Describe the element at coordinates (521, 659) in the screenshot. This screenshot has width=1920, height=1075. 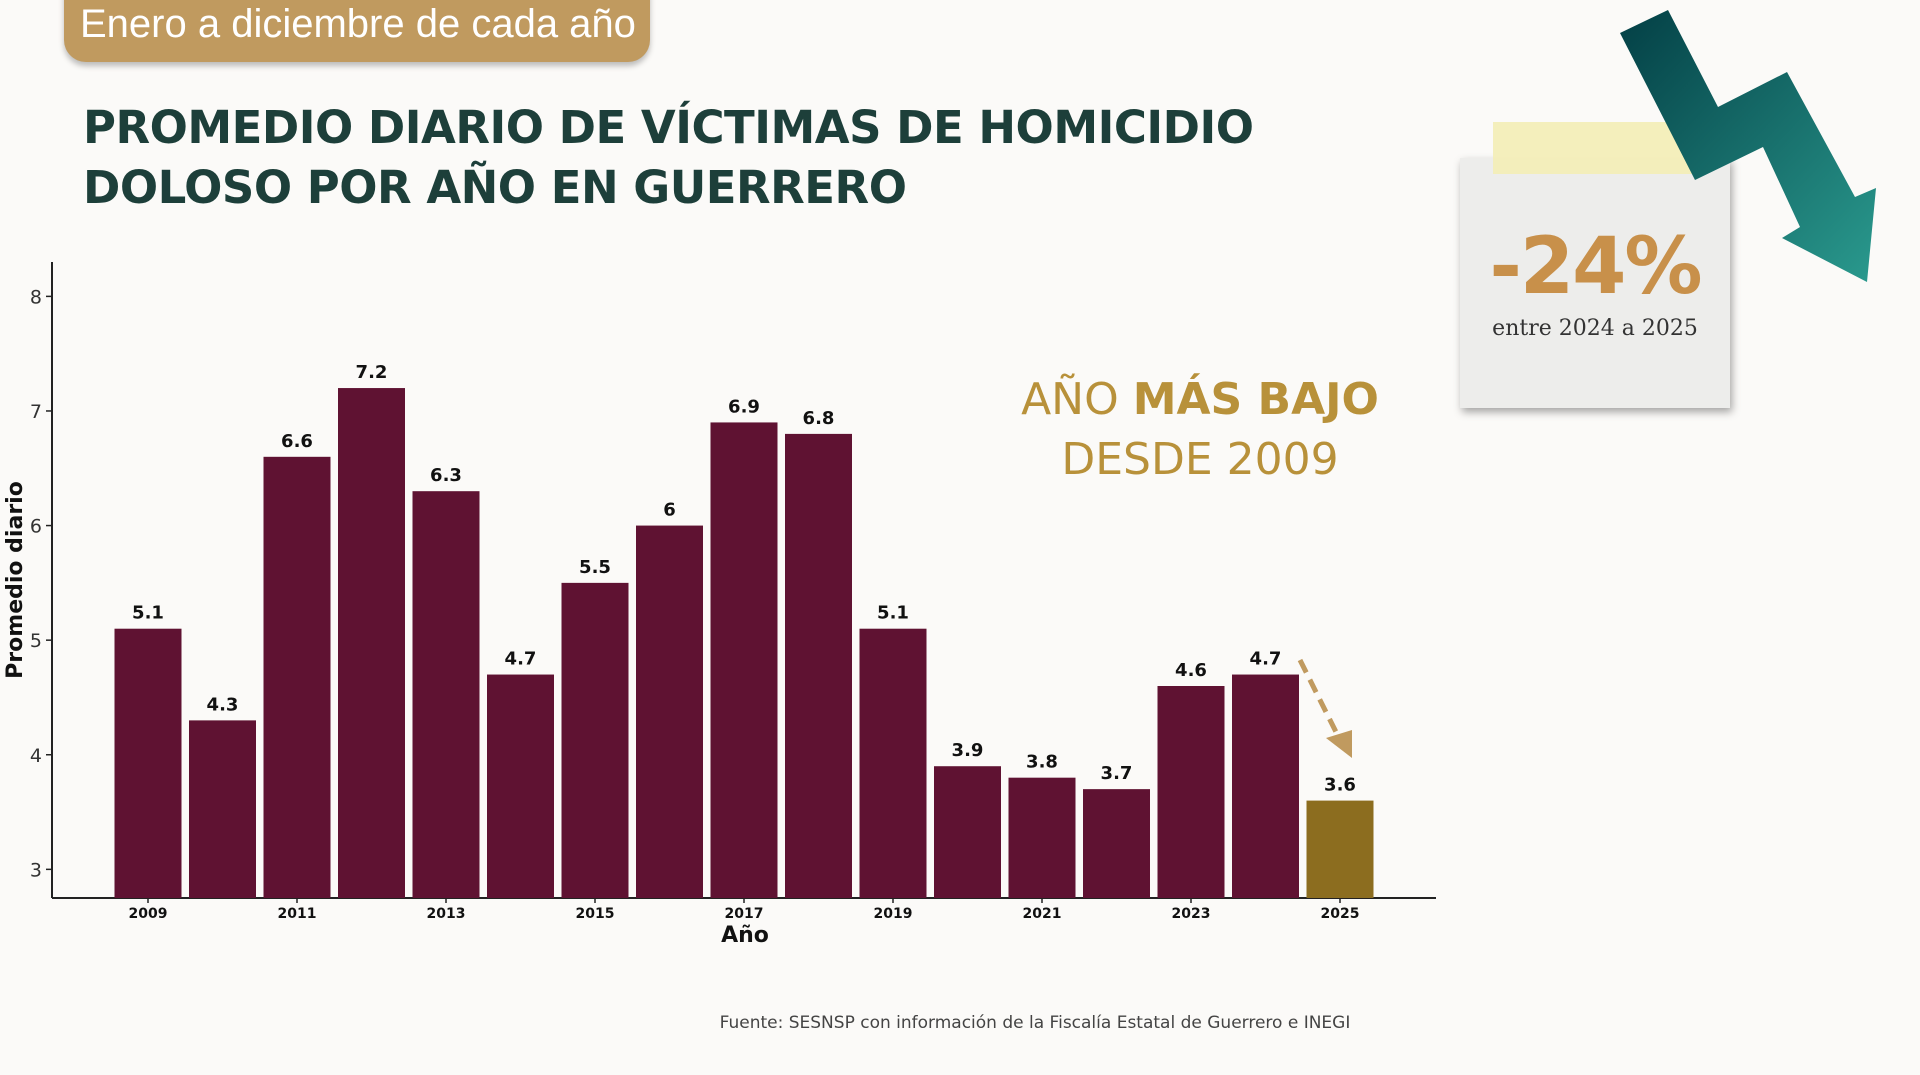
I see `data-label-2014: 4.7` at that location.